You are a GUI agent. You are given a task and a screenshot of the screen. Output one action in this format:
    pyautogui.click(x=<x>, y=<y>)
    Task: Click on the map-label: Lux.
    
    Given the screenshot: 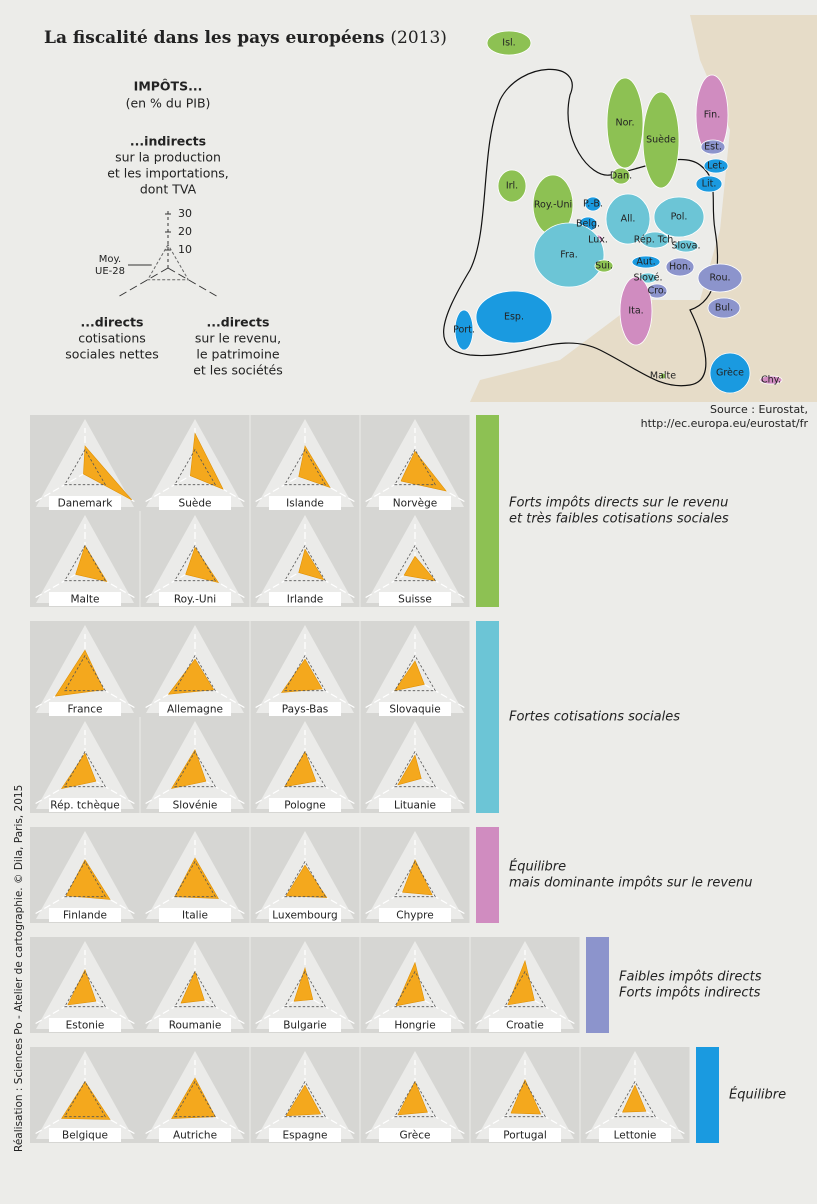 What is the action you would take?
    pyautogui.click(x=598, y=240)
    